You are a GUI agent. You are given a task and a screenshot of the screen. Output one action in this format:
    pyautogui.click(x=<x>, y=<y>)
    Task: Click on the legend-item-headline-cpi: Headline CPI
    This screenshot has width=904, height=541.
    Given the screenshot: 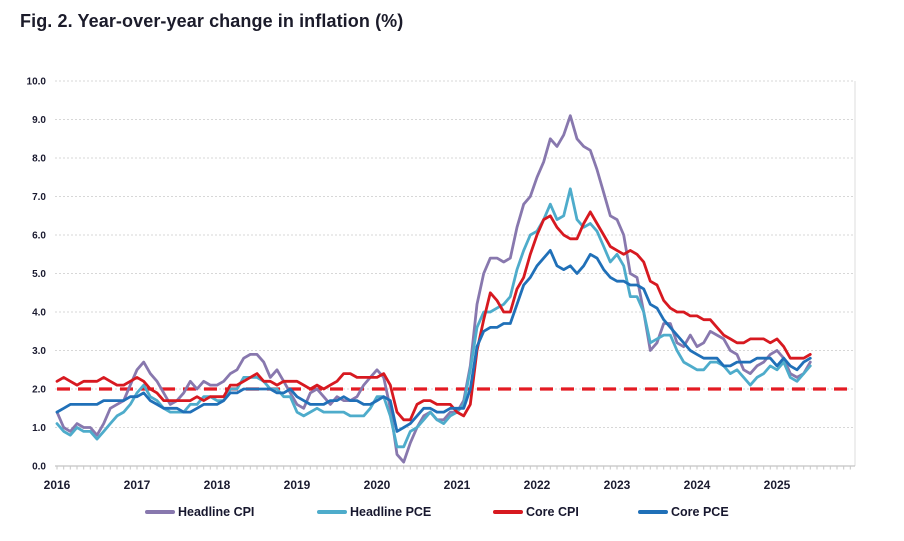 What is the action you would take?
    pyautogui.click(x=199, y=512)
    